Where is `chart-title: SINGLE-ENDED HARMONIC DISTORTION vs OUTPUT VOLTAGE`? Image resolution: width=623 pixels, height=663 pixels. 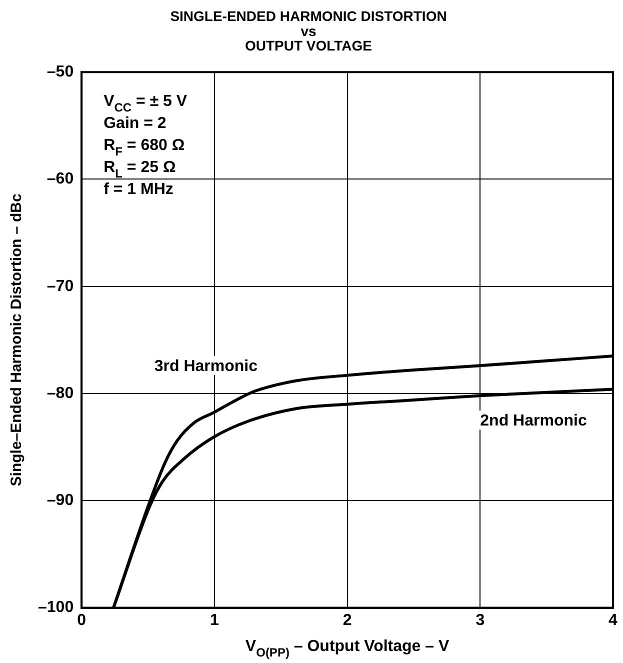
chart-title: SINGLE-ENDED HARMONIC DISTORTION vs OUTPUT VOLTAGE is located at coordinates (308, 31).